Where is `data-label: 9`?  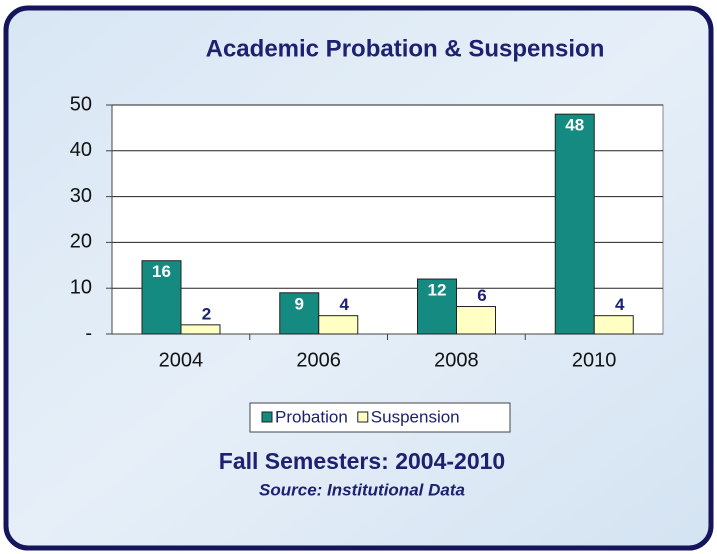 data-label: 9 is located at coordinates (299, 303).